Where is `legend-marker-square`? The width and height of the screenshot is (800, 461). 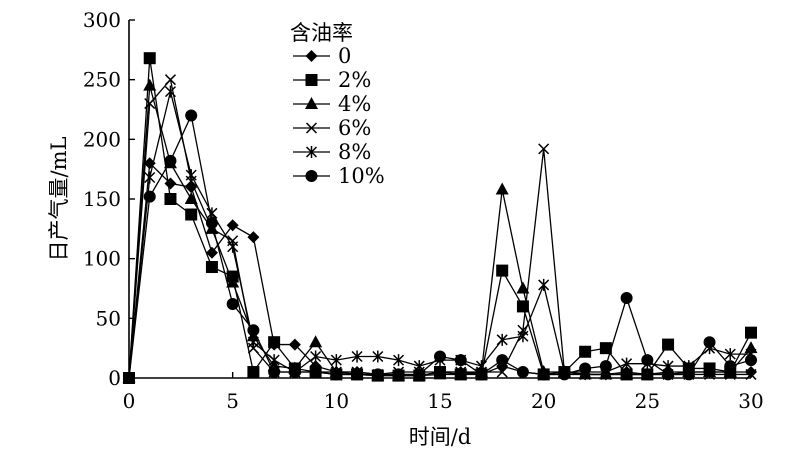
legend-marker-square is located at coordinates (311, 80).